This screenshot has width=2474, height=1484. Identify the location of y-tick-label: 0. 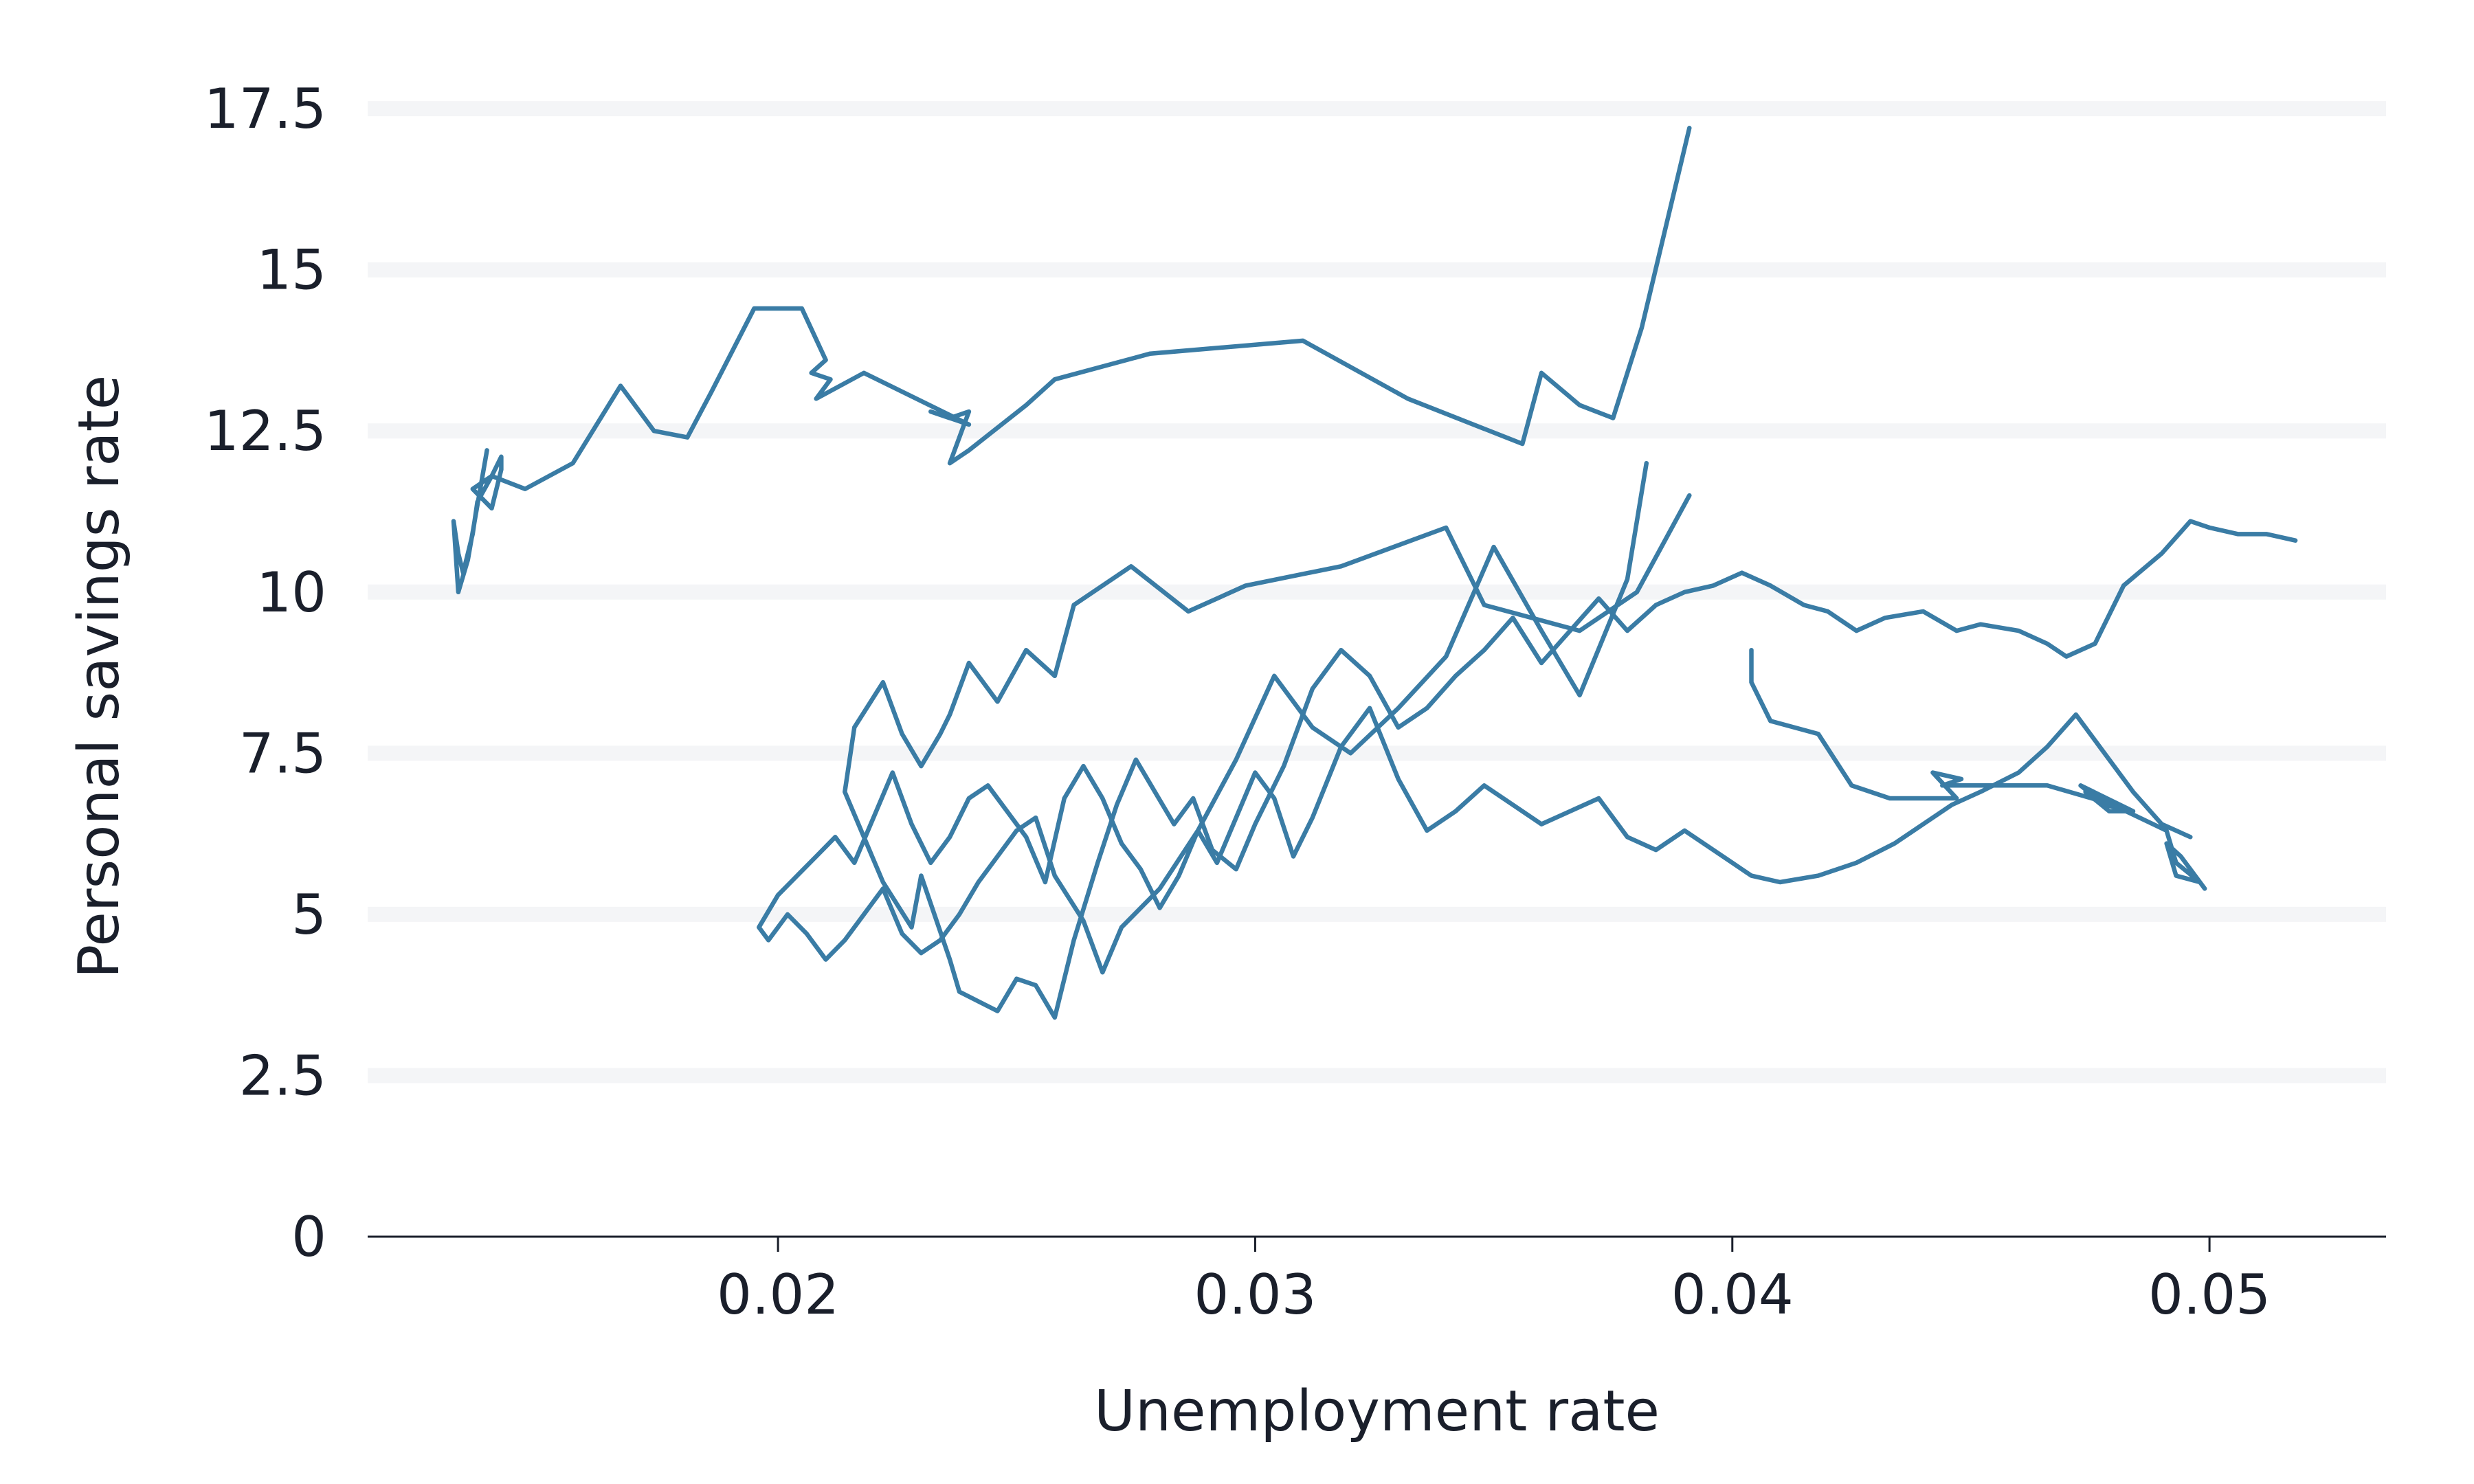
(308, 1237).